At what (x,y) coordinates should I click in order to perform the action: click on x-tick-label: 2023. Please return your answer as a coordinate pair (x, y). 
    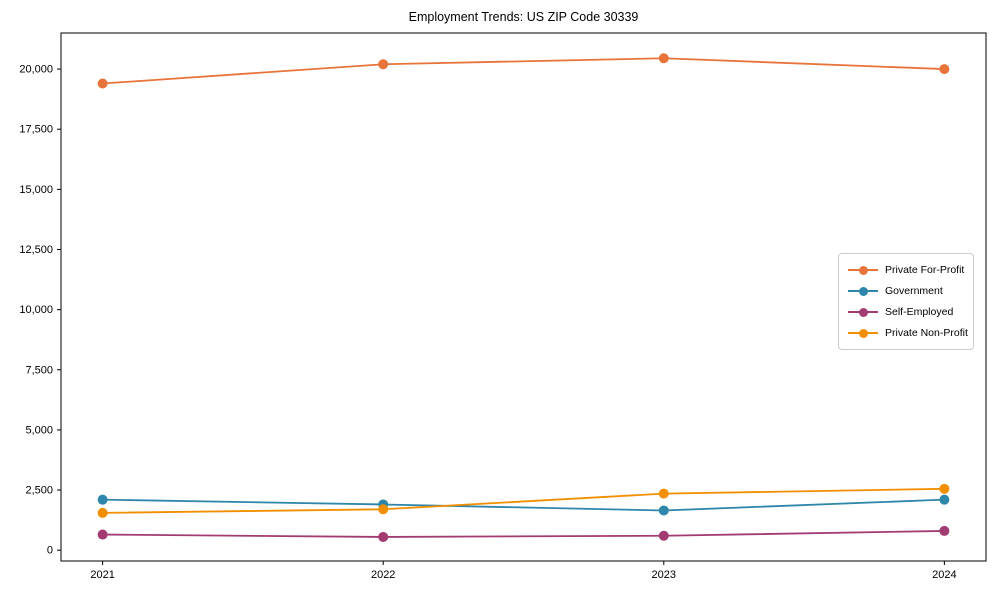
    Looking at the image, I should click on (664, 575).